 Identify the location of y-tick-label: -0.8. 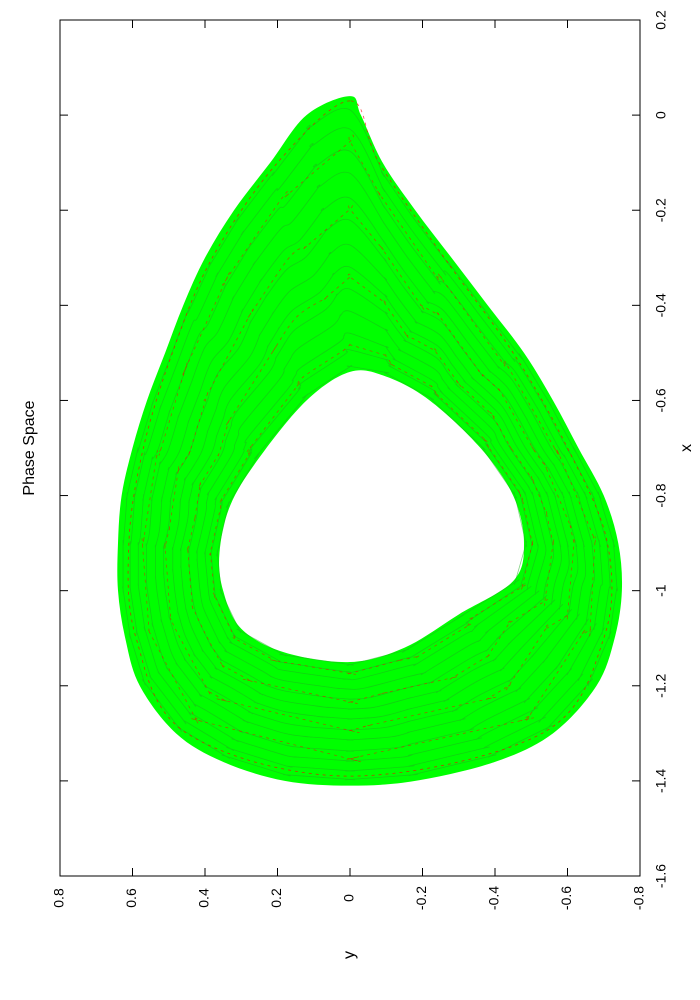
(639, 898).